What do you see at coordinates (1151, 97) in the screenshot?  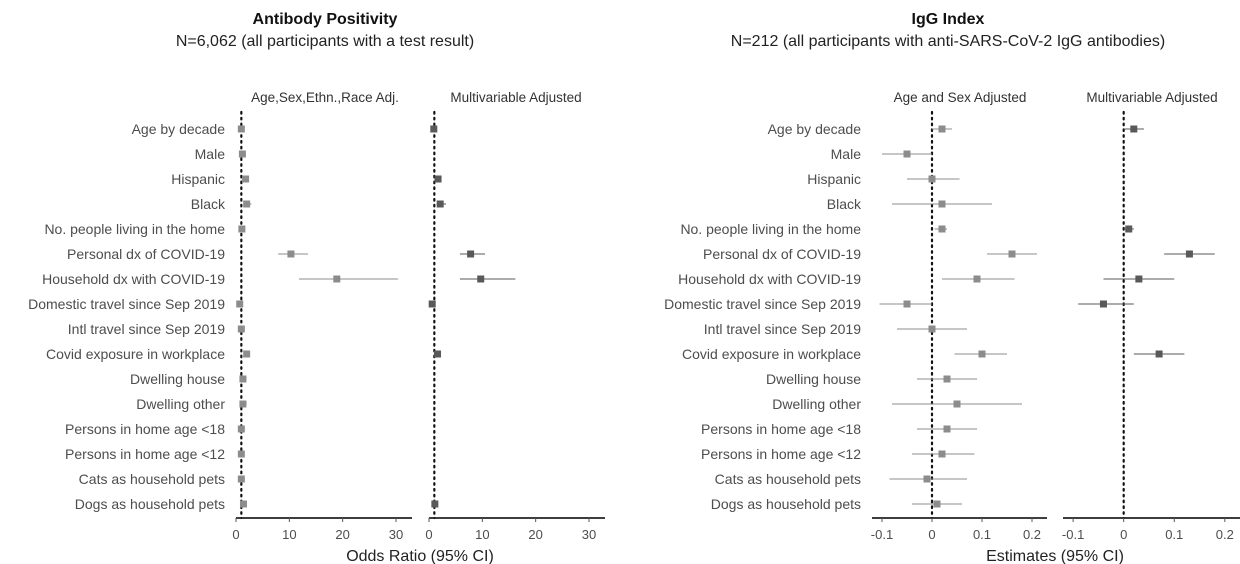 I see `right-panel2-label: Multivariable Adjusted` at bounding box center [1151, 97].